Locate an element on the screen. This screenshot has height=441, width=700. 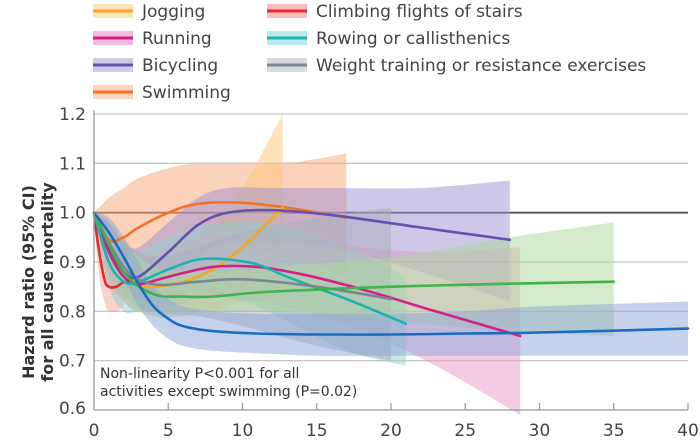
legend-label: Swimming is located at coordinates (186, 93).